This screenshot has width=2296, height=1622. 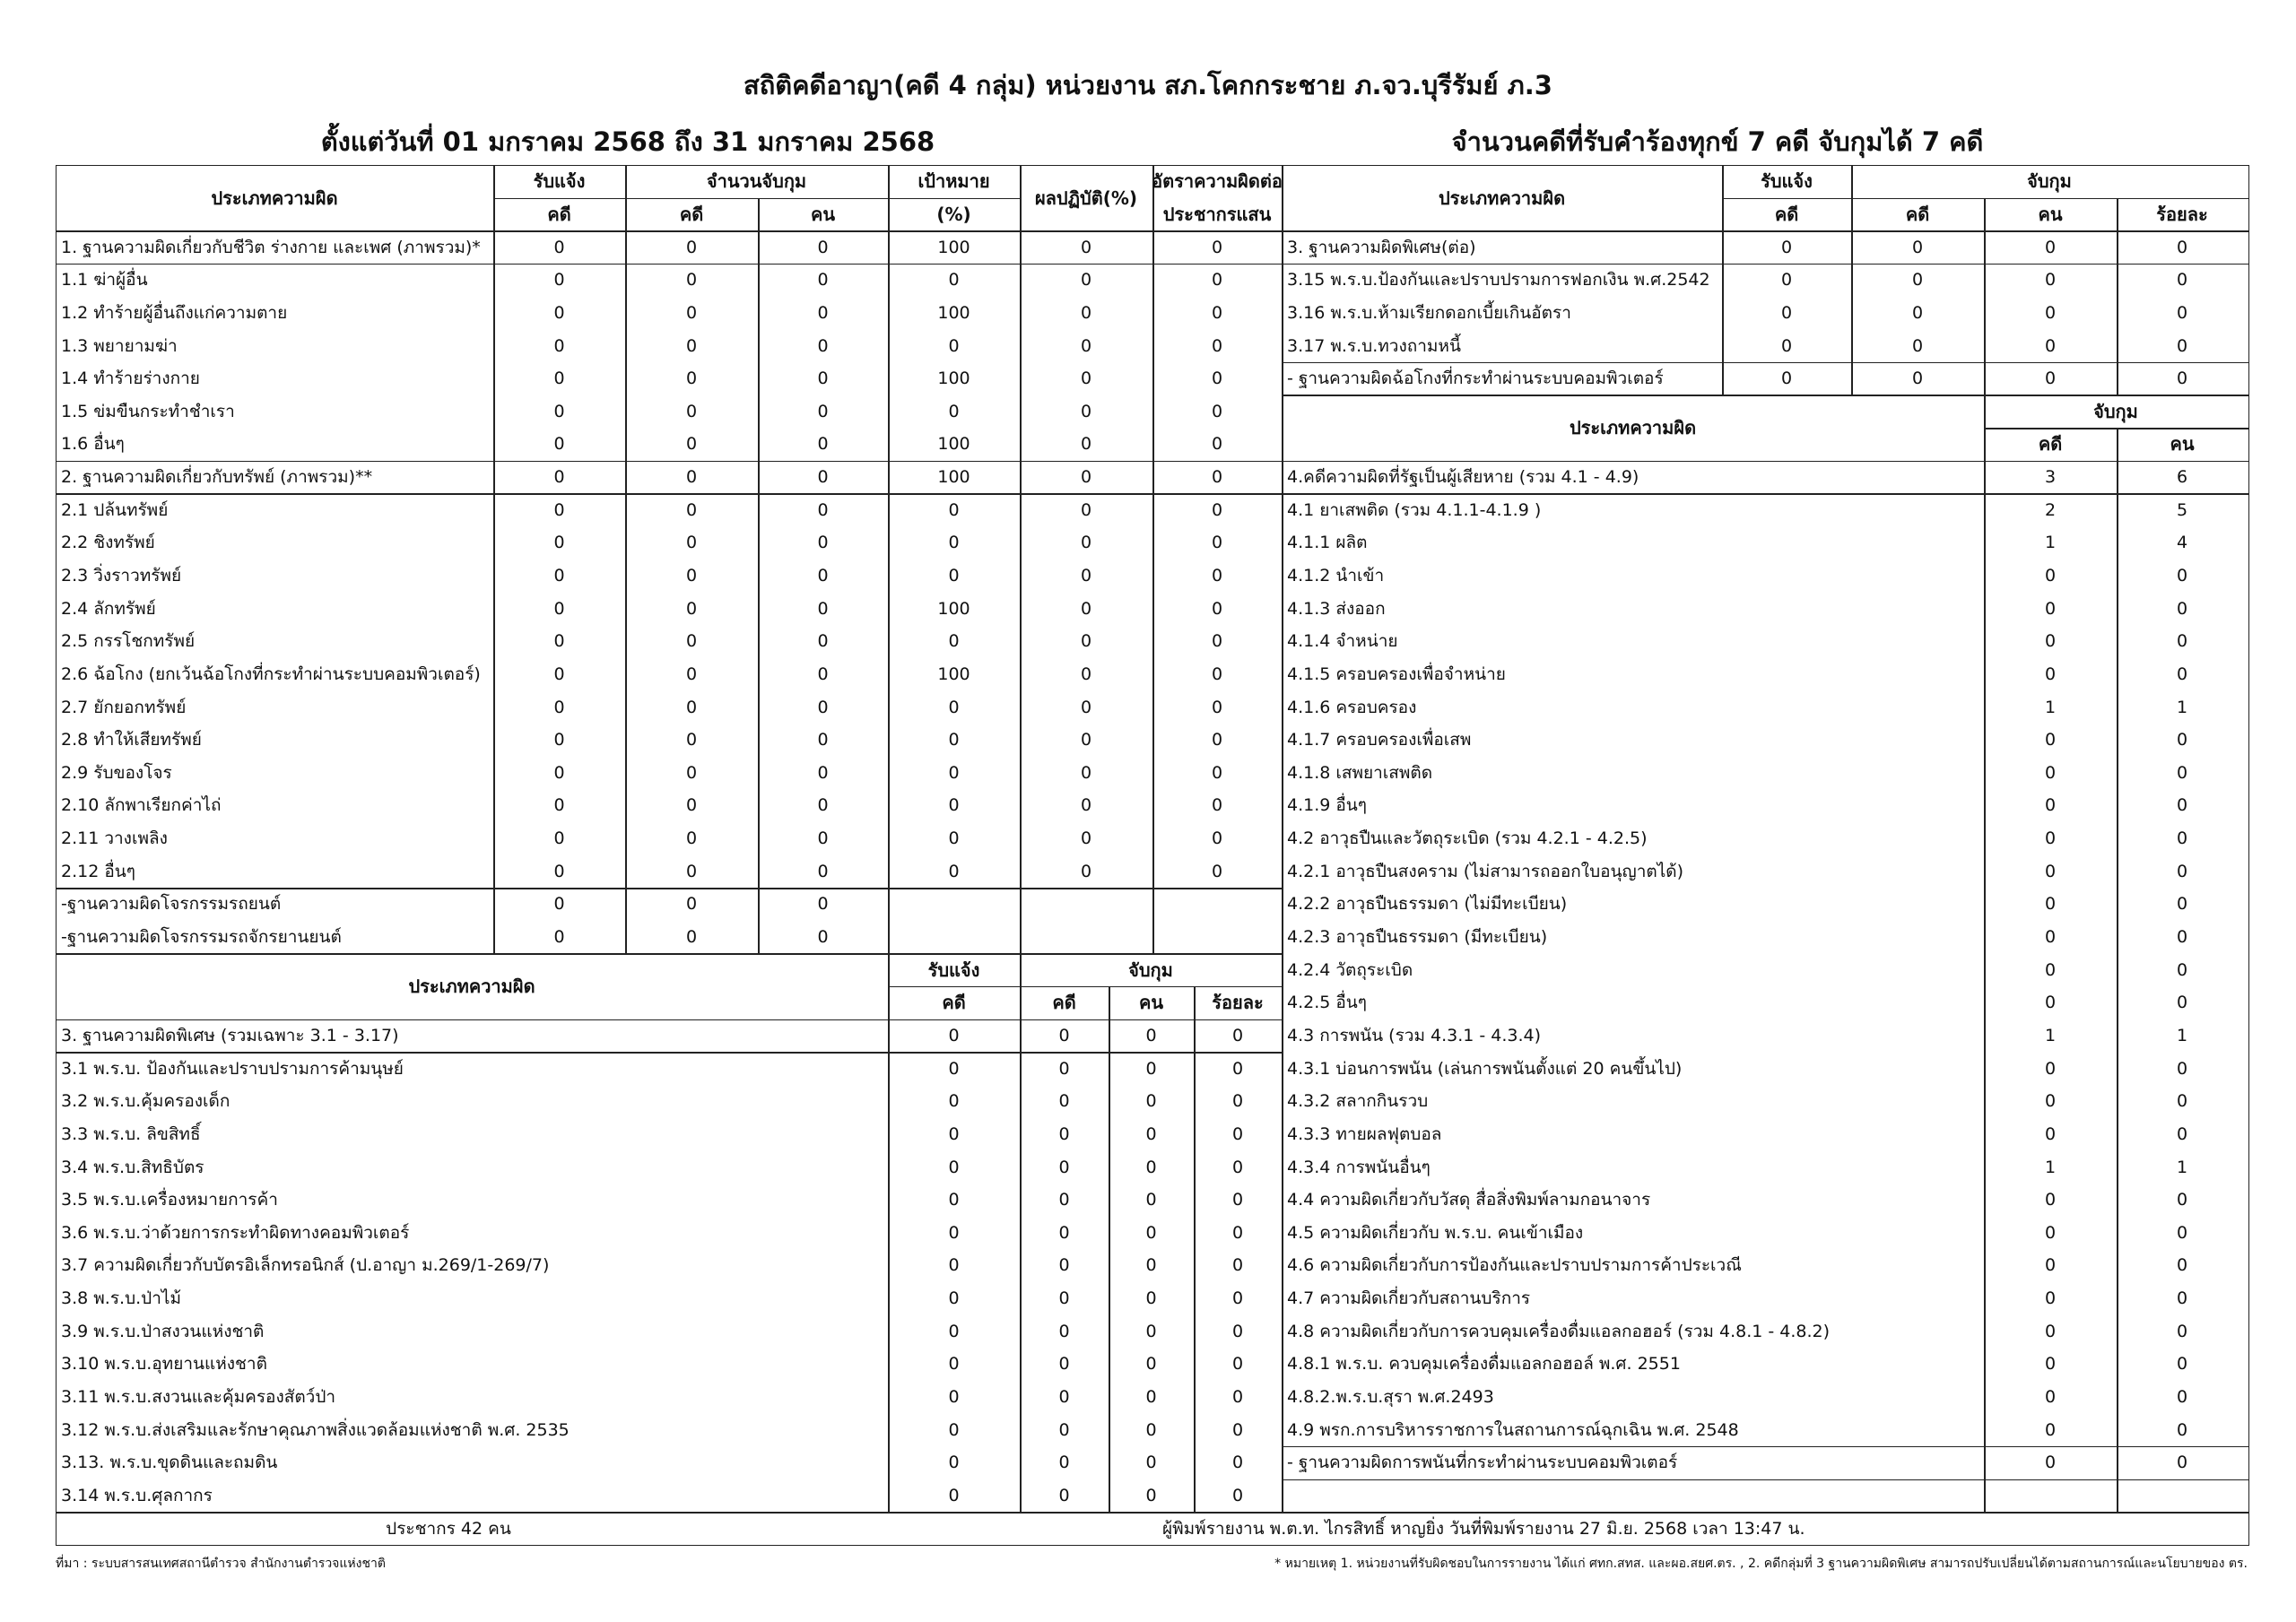 I want to click on table-cell-border, so click(x=1634, y=1496).